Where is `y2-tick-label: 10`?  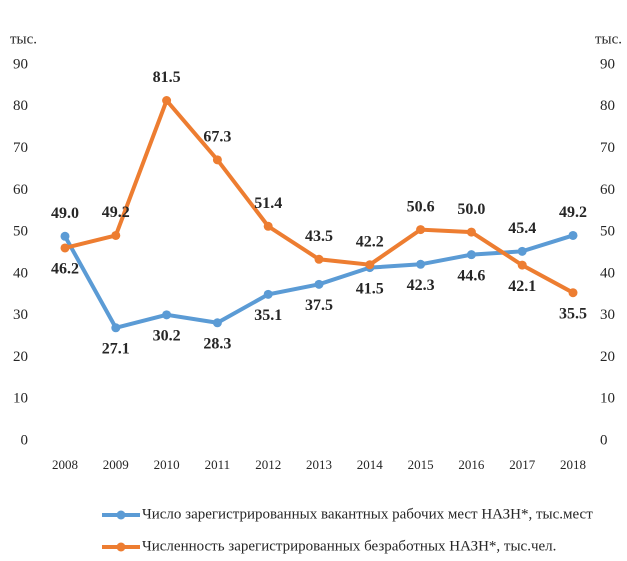 y2-tick-label: 10 is located at coordinates (607, 399).